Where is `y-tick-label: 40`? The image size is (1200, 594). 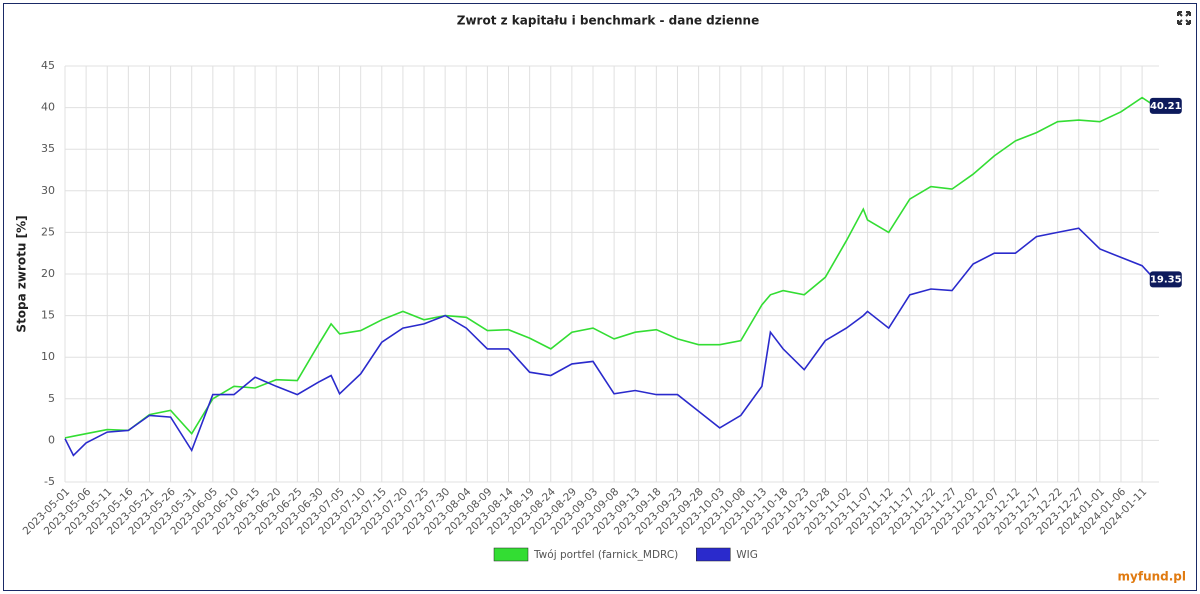 y-tick-label: 40 is located at coordinates (48, 107).